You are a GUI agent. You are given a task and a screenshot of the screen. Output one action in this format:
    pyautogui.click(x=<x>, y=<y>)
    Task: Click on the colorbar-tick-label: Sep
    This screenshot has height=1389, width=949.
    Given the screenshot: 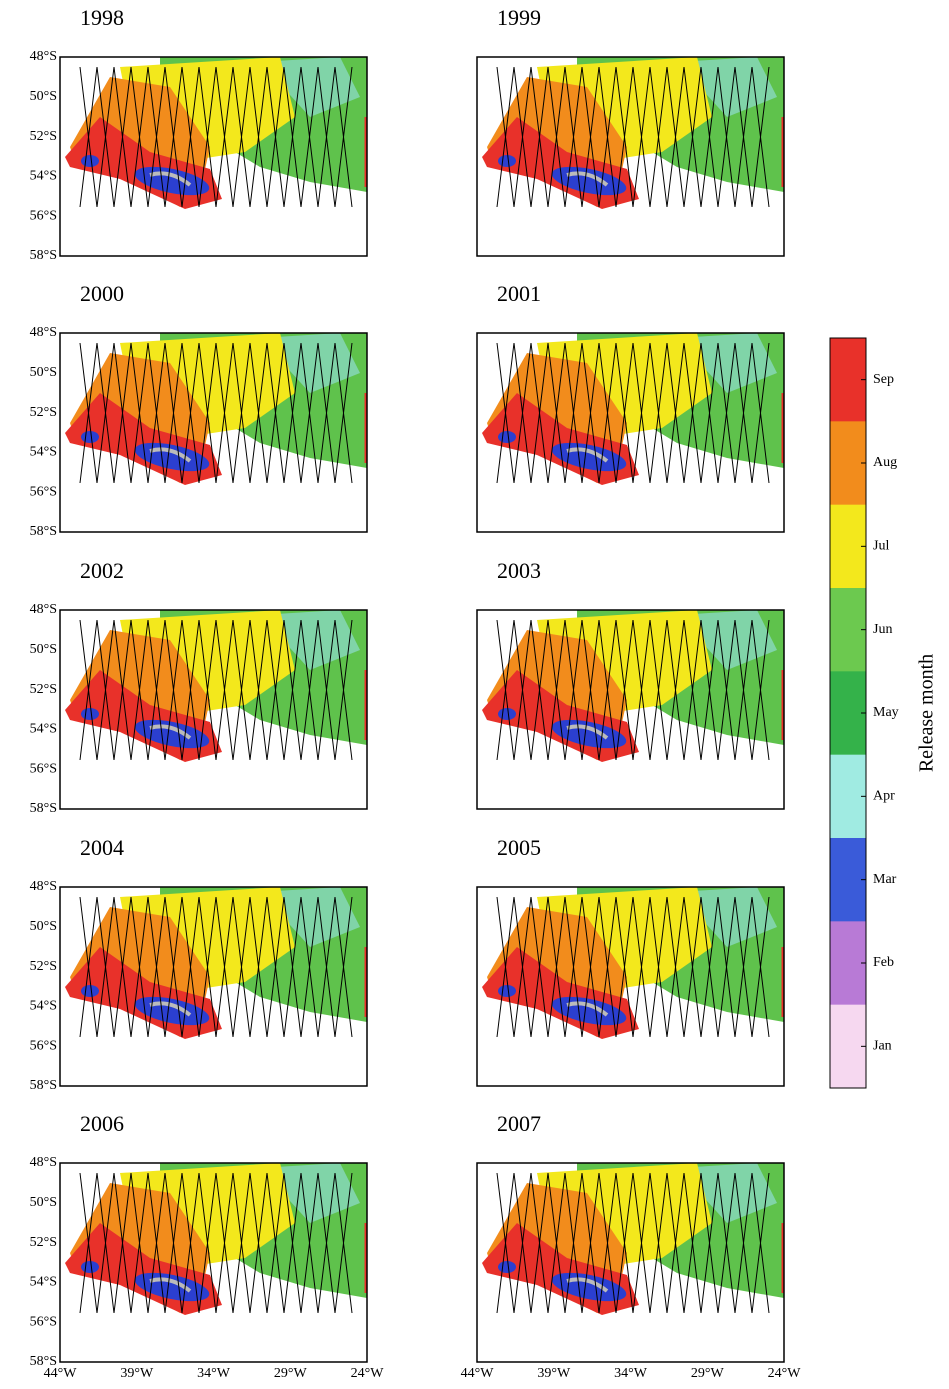 What is the action you would take?
    pyautogui.click(x=883, y=379)
    